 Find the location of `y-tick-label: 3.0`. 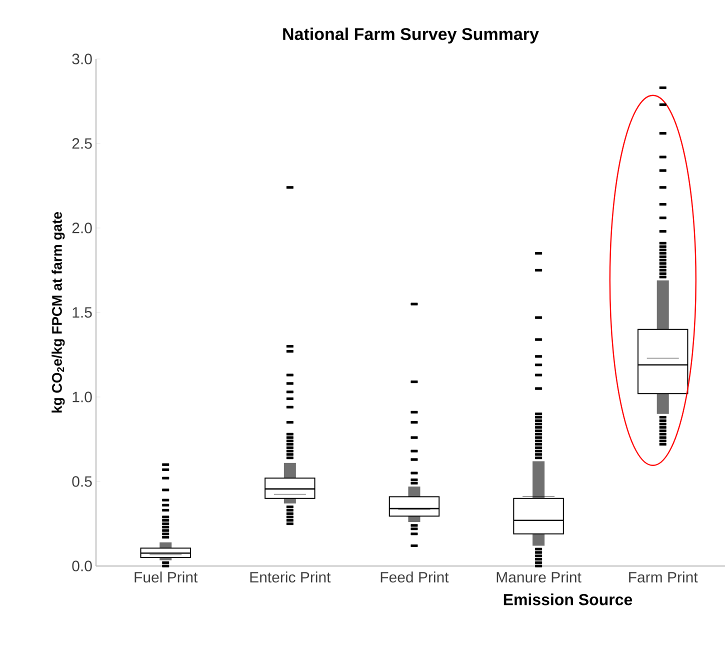

y-tick-label: 3.0 is located at coordinates (82, 59).